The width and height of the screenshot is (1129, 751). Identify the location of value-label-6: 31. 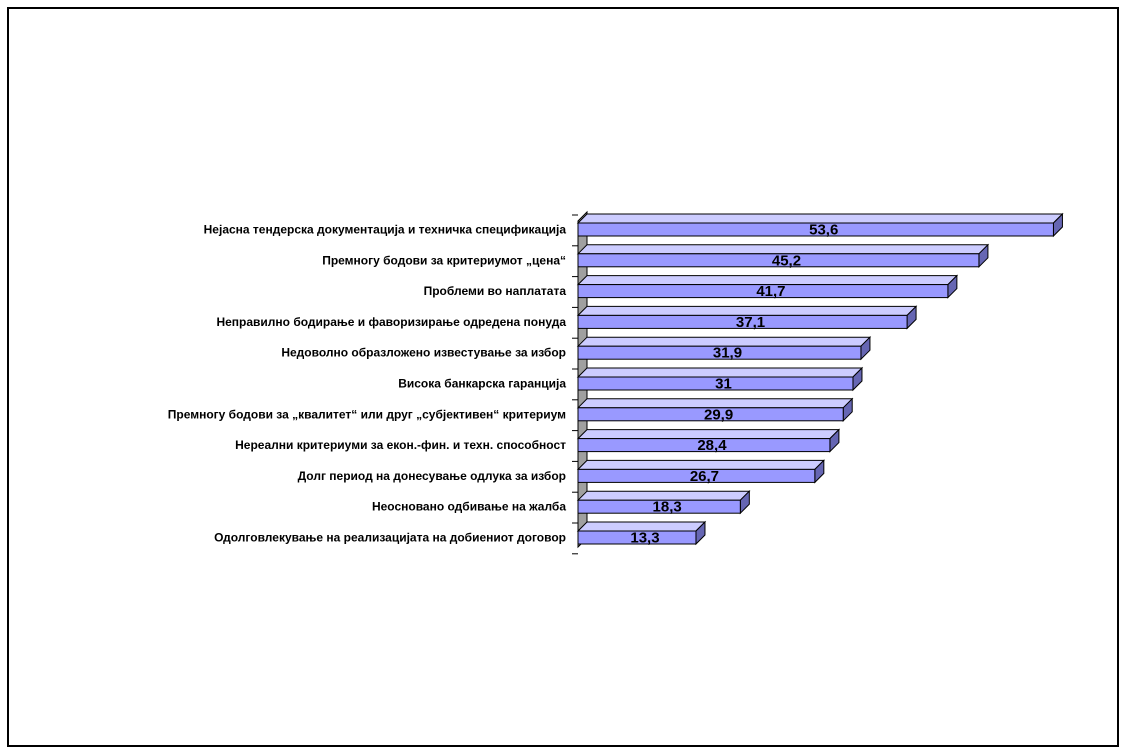
(723, 384).